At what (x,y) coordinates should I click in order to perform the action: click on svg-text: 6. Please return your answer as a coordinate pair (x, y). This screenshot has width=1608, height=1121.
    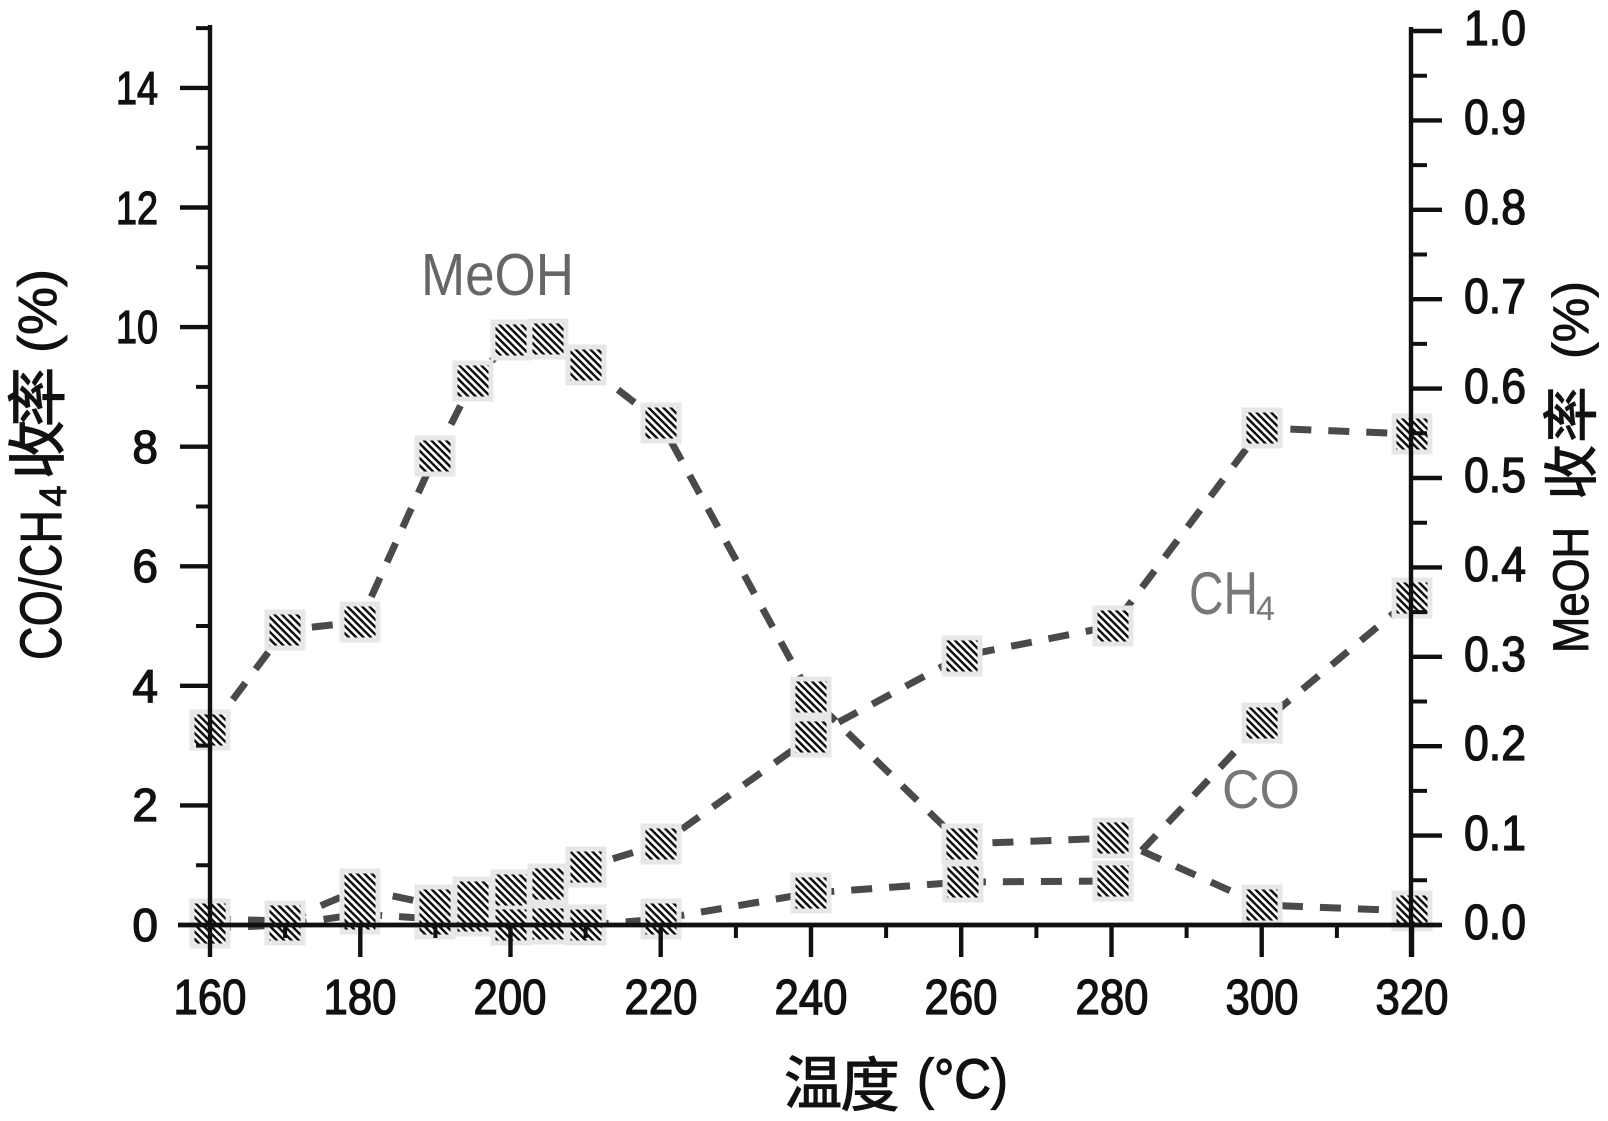
    Looking at the image, I should click on (145, 566).